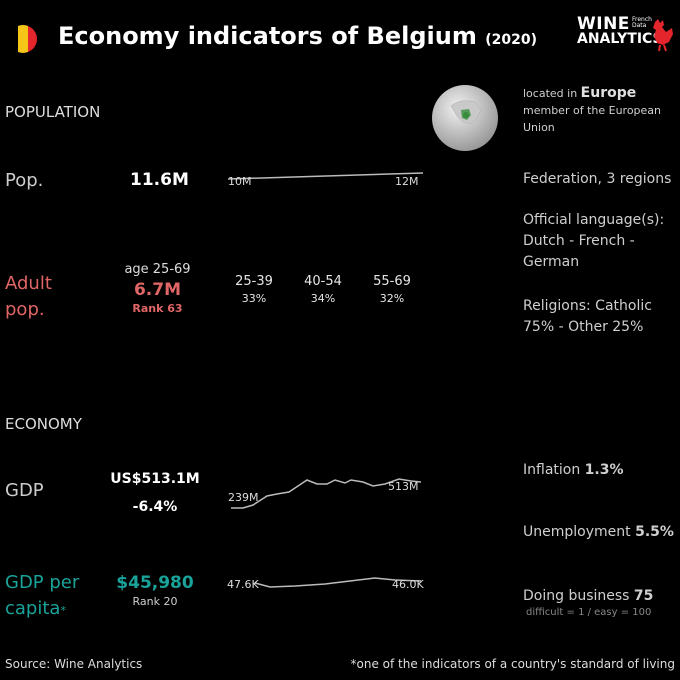  Describe the element at coordinates (588, 596) in the screenshot. I see `doing-business: Doing business 75` at that location.